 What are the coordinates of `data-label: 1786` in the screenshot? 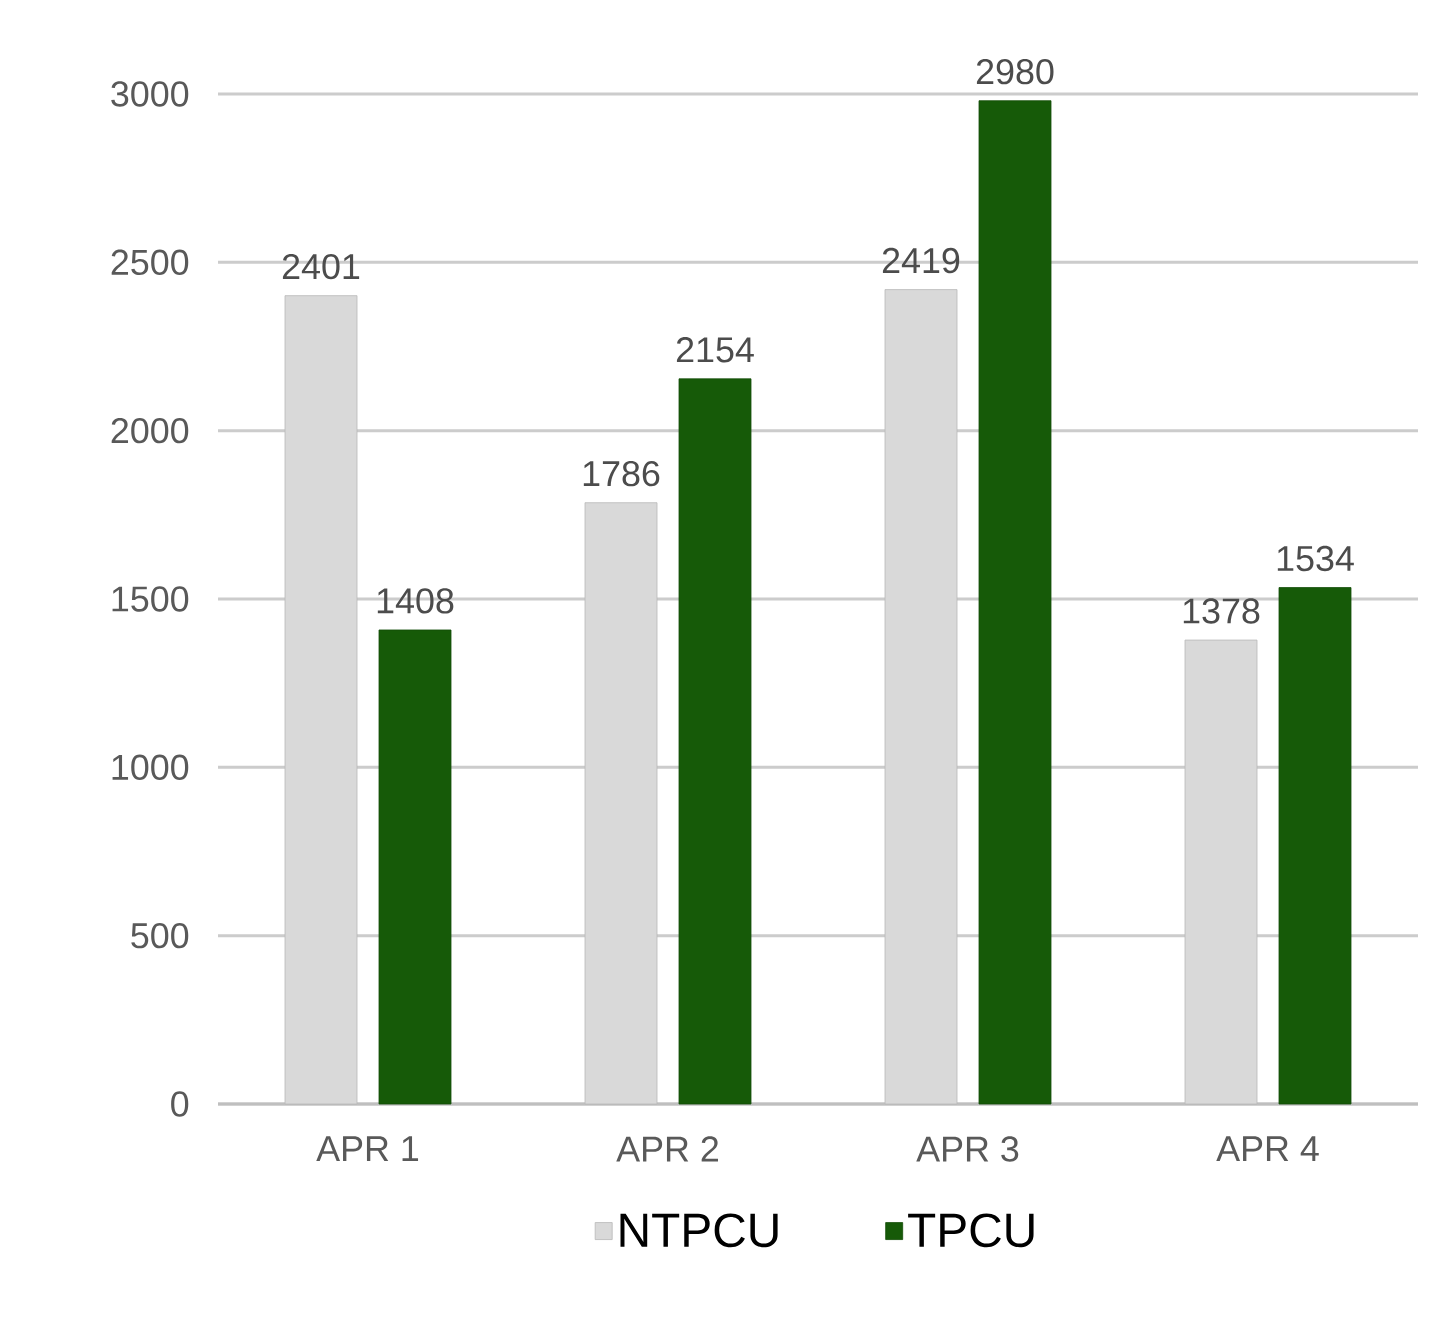 It's located at (621, 473).